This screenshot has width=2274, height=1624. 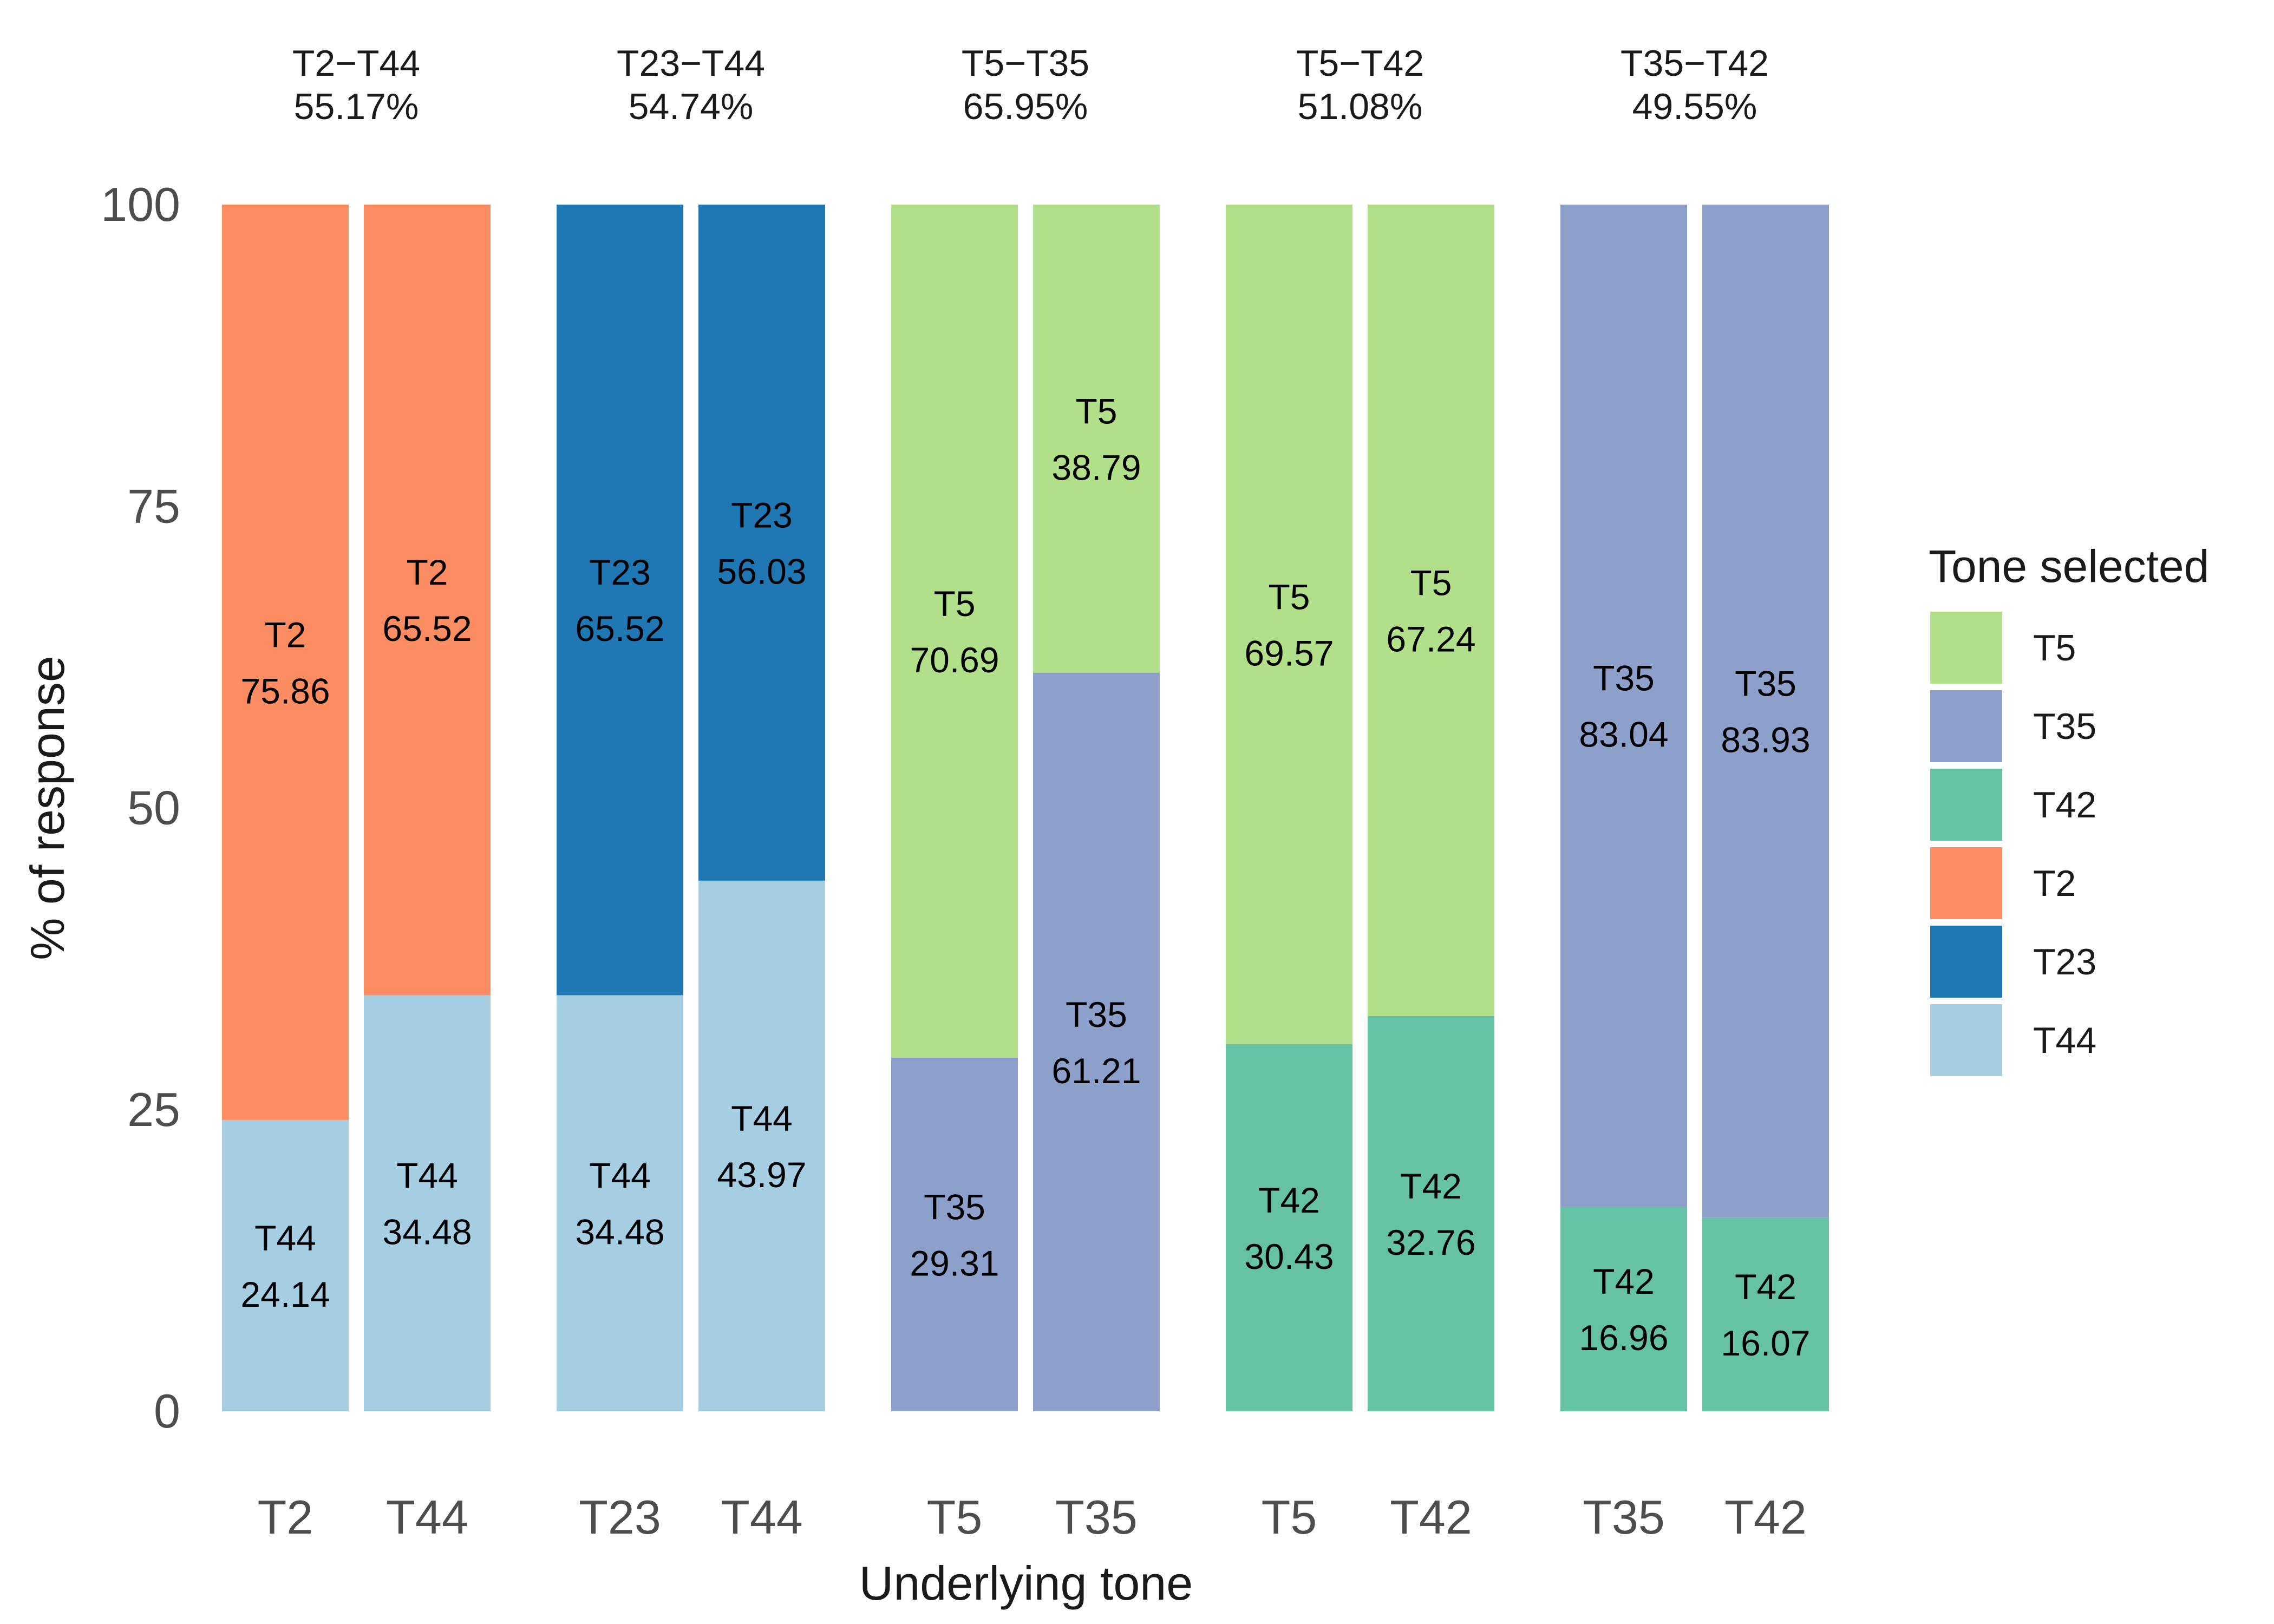 What do you see at coordinates (357, 106) in the screenshot?
I see `group-accuracy: 55.17%` at bounding box center [357, 106].